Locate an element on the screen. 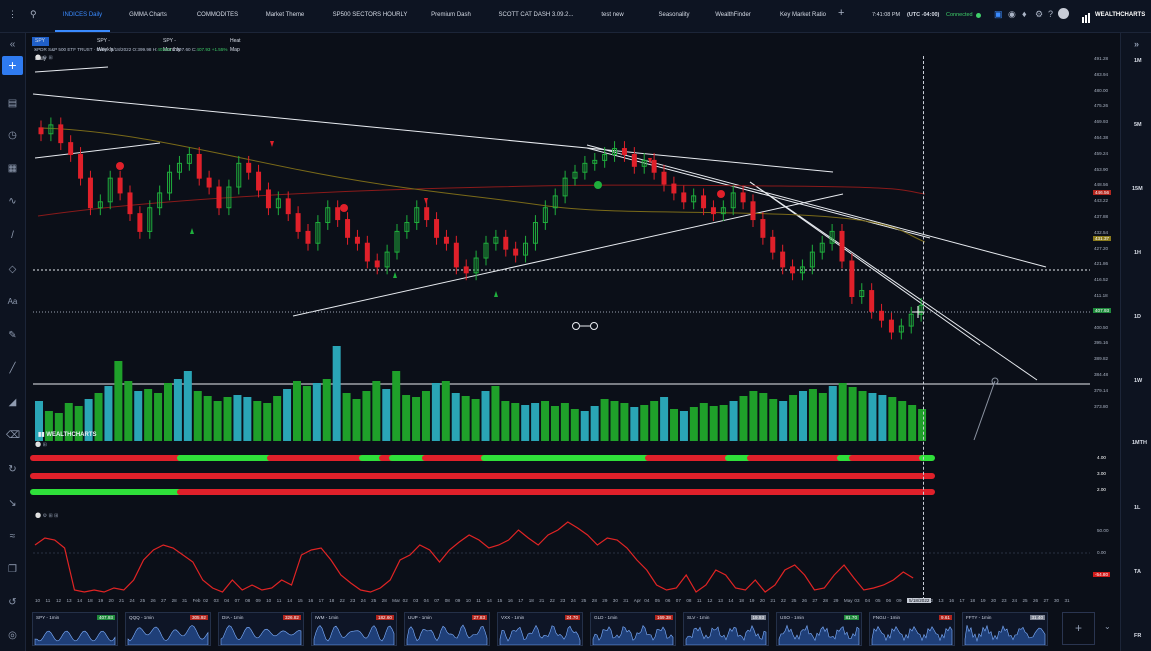 This screenshot has width=1151, height=651. expand-icon: » is located at coordinates (1137, 44).